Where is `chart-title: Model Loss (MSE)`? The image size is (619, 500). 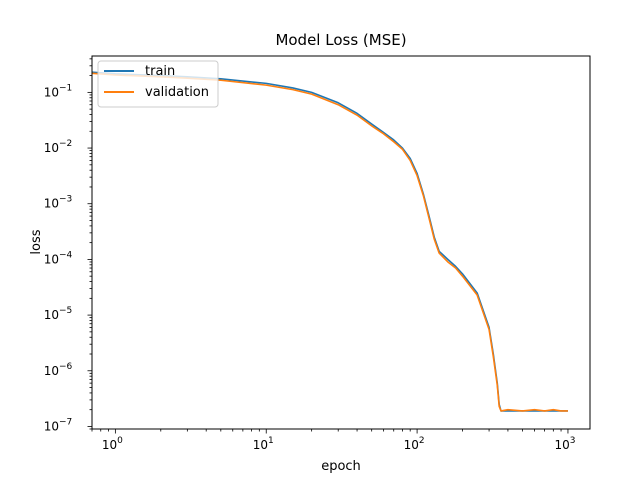
chart-title: Model Loss (MSE) is located at coordinates (340, 40).